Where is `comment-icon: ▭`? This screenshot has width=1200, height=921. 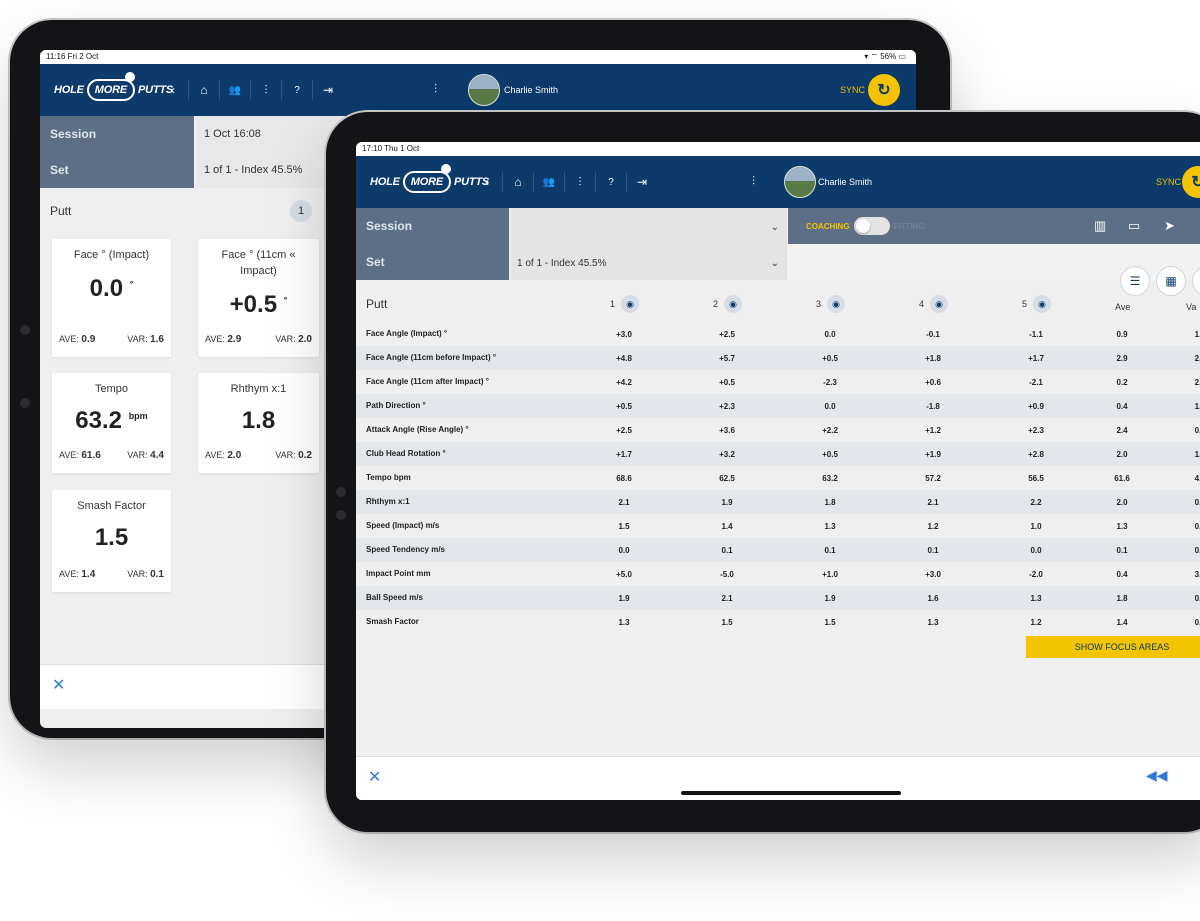 comment-icon: ▭ is located at coordinates (1134, 225).